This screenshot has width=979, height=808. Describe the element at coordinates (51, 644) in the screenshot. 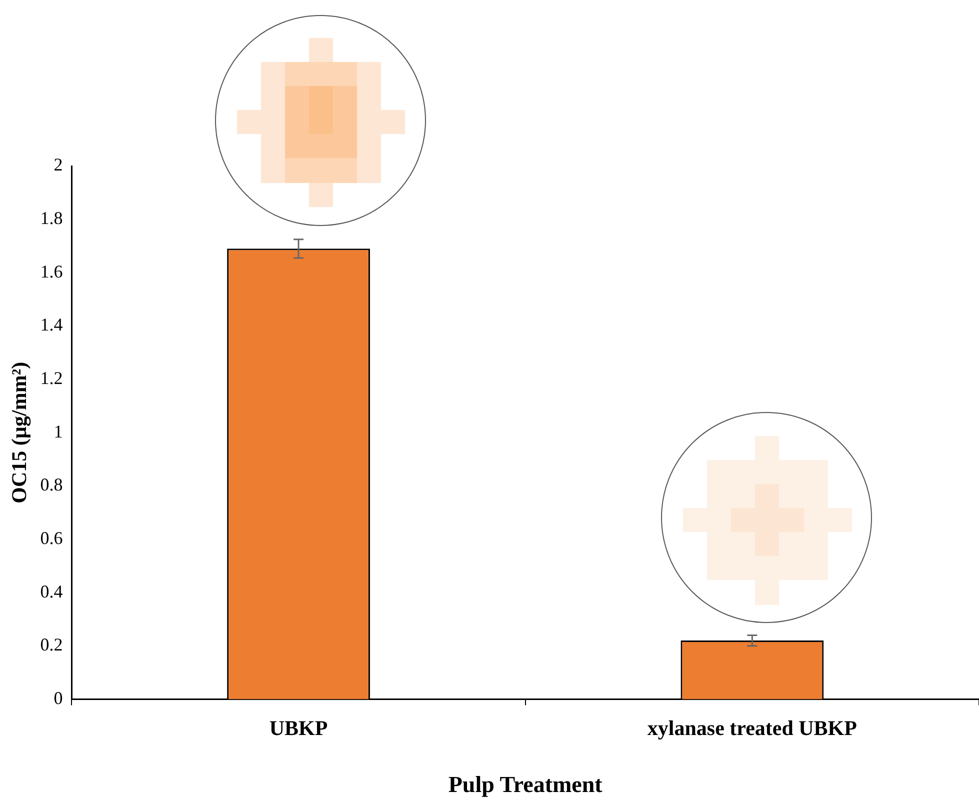

I see `y-tick-label: 0.2` at that location.